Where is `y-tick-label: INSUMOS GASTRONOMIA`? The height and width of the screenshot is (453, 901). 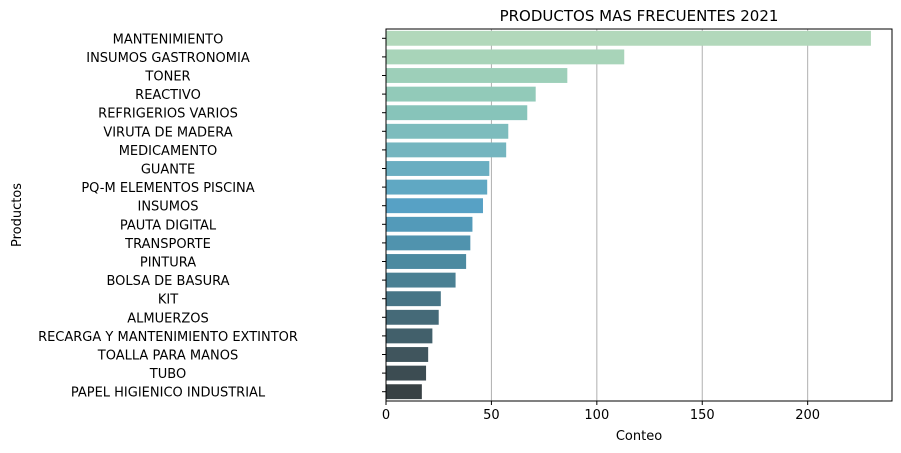 y-tick-label: INSUMOS GASTRONOMIA is located at coordinates (168, 58).